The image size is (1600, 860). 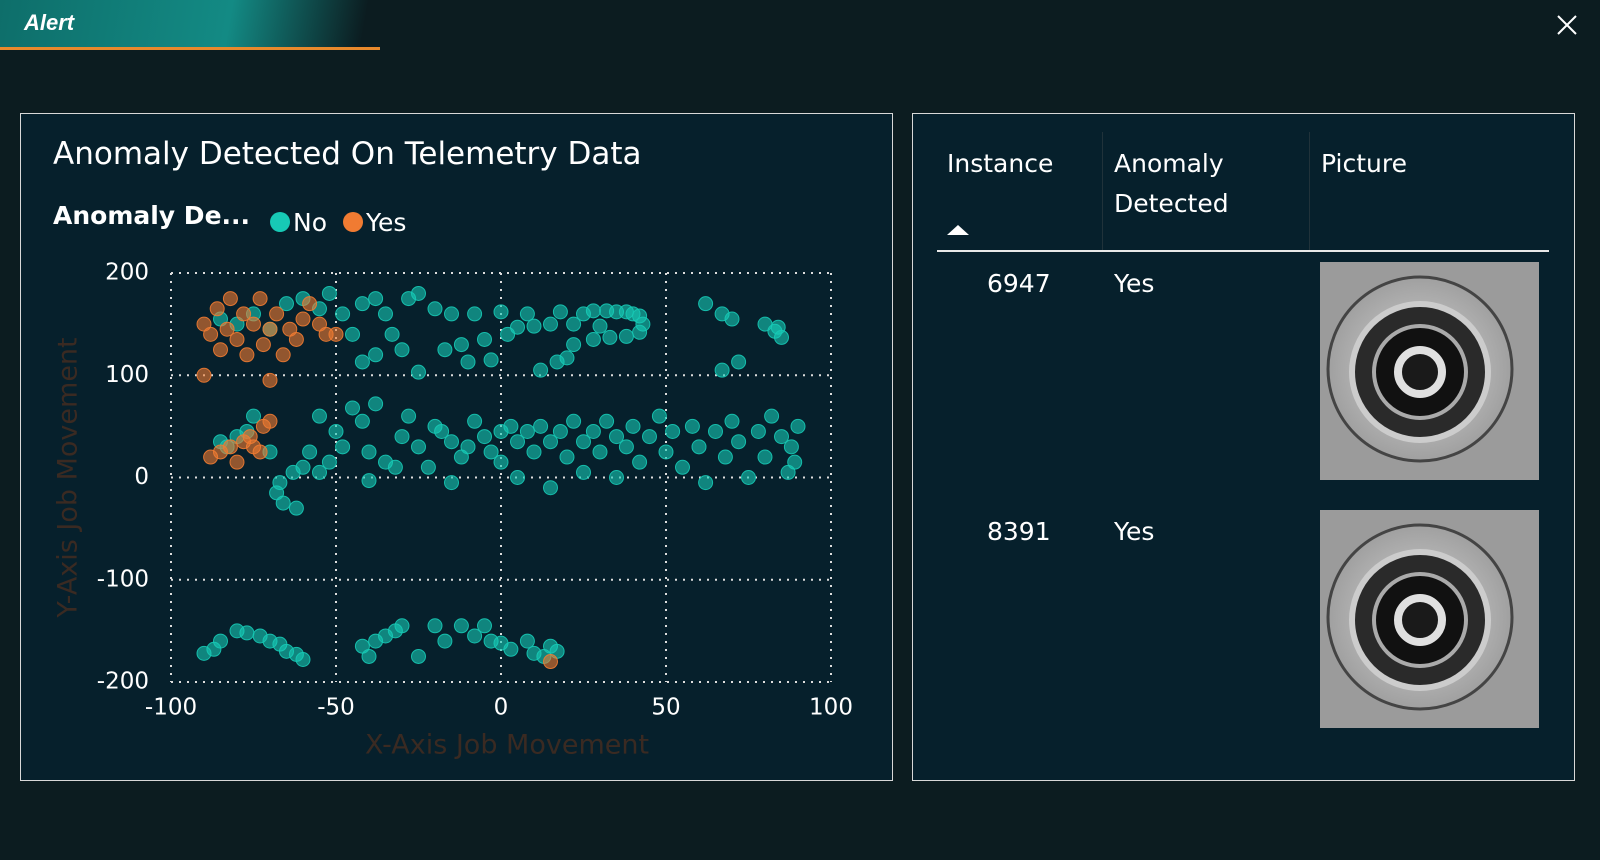 What do you see at coordinates (1000, 163) in the screenshot?
I see `column-header: Instance` at bounding box center [1000, 163].